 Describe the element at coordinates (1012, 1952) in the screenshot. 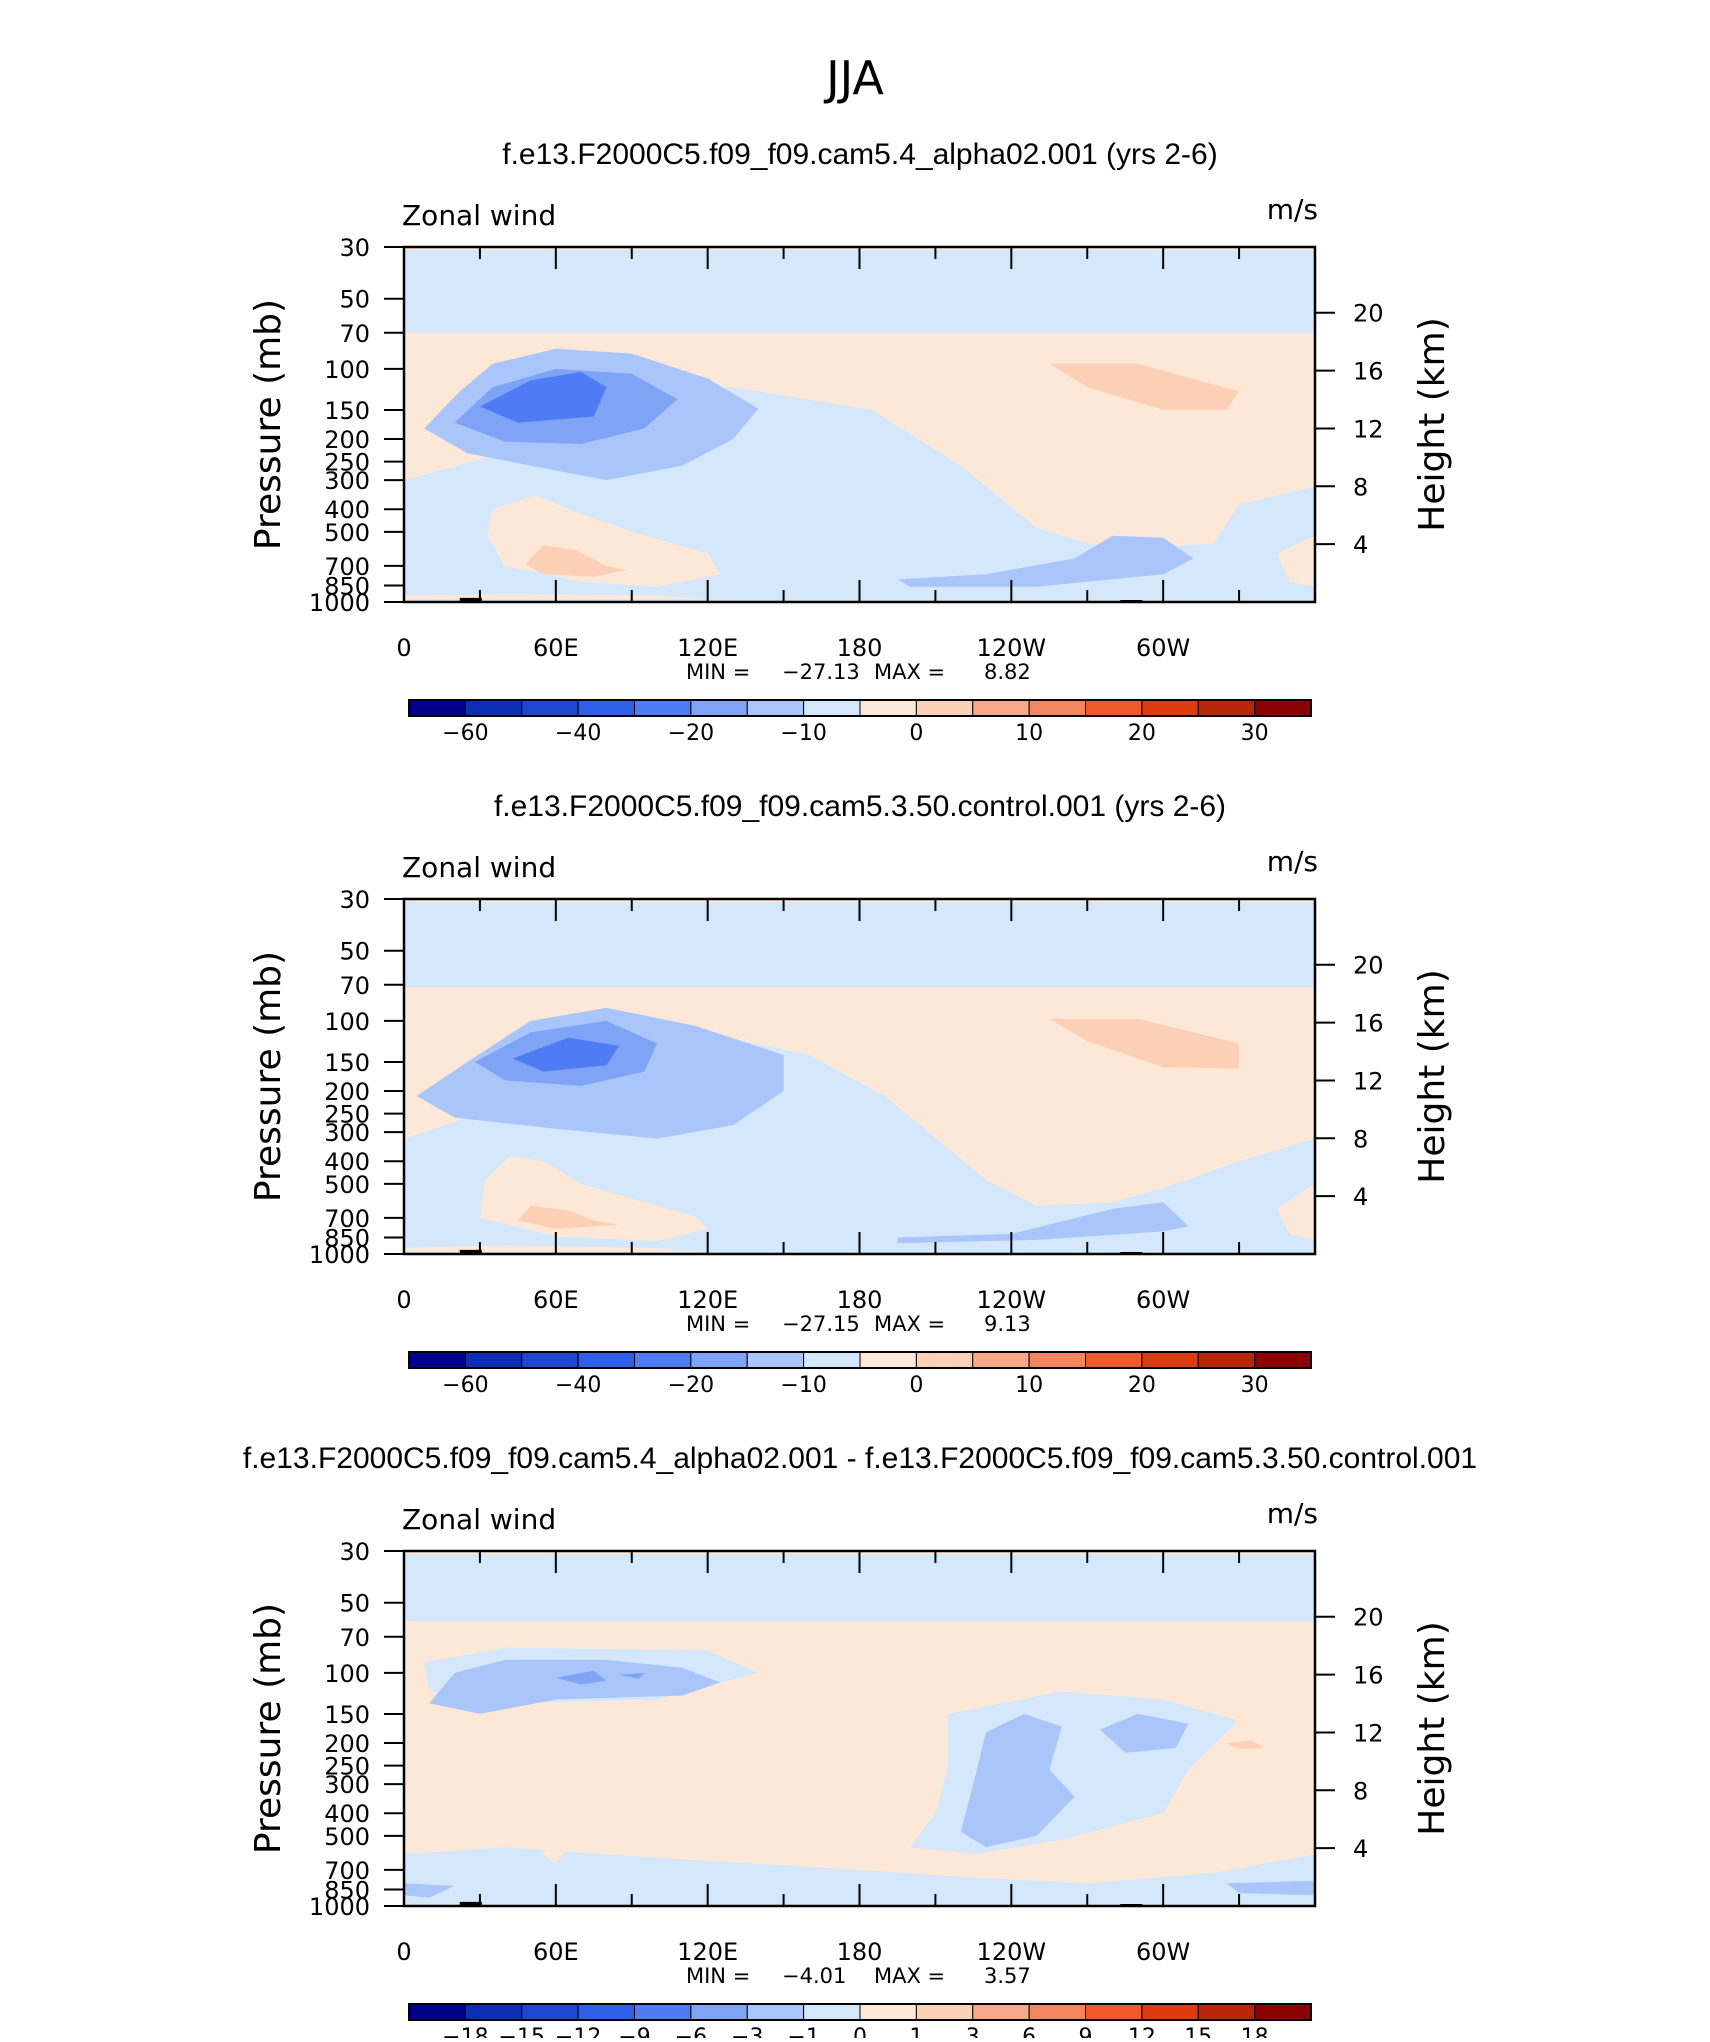

I see `x-tick-label: 120W` at that location.